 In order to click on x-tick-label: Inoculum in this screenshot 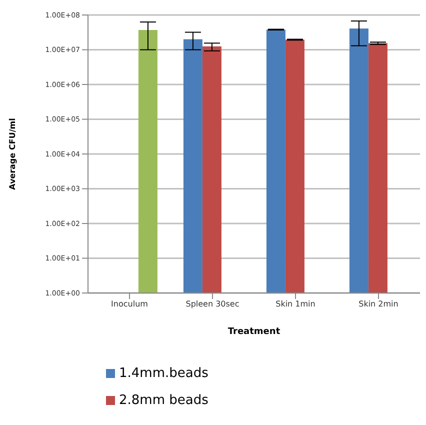, I will do `click(129, 304)`.